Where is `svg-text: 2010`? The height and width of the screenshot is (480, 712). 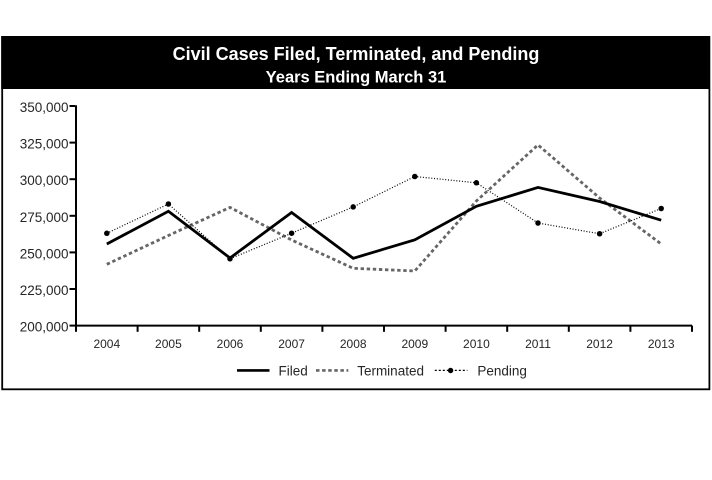
svg-text: 2010 is located at coordinates (476, 344).